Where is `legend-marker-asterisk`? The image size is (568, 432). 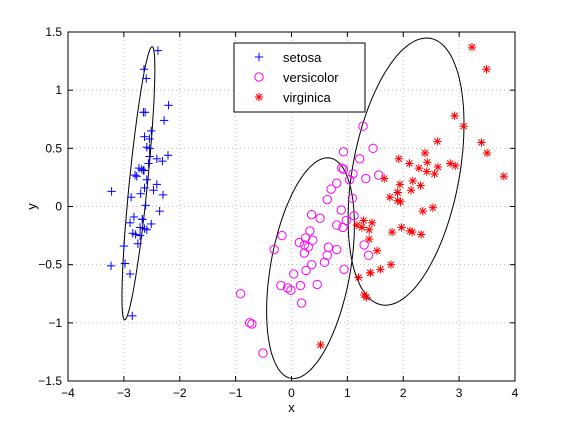 legend-marker-asterisk is located at coordinates (259, 97).